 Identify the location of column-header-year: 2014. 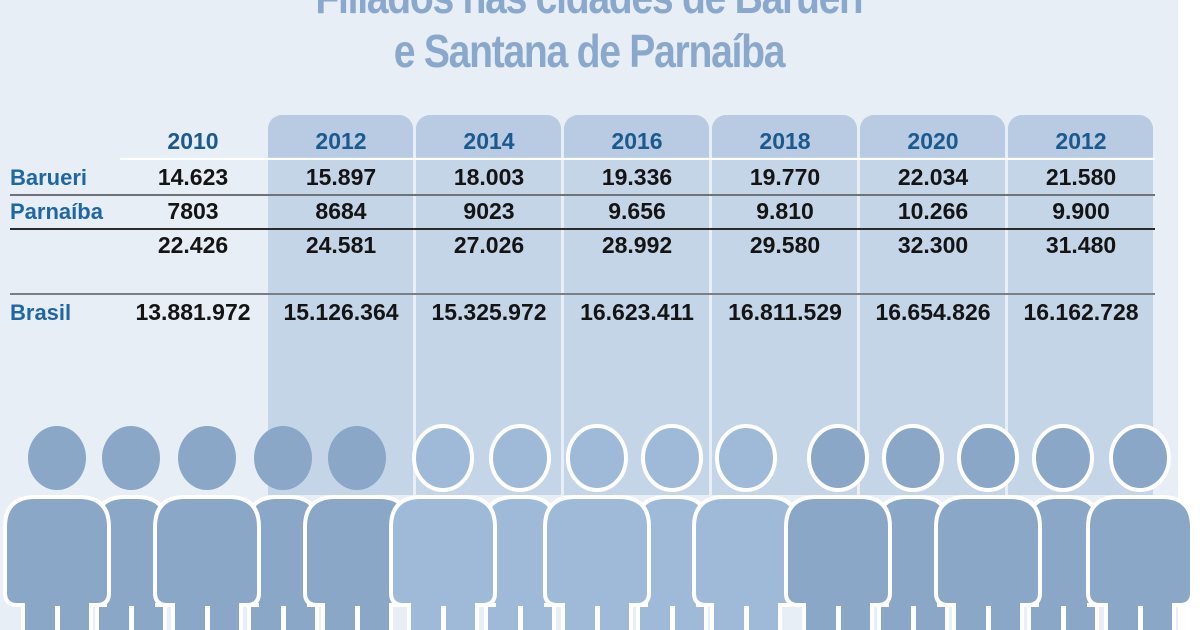
(489, 141).